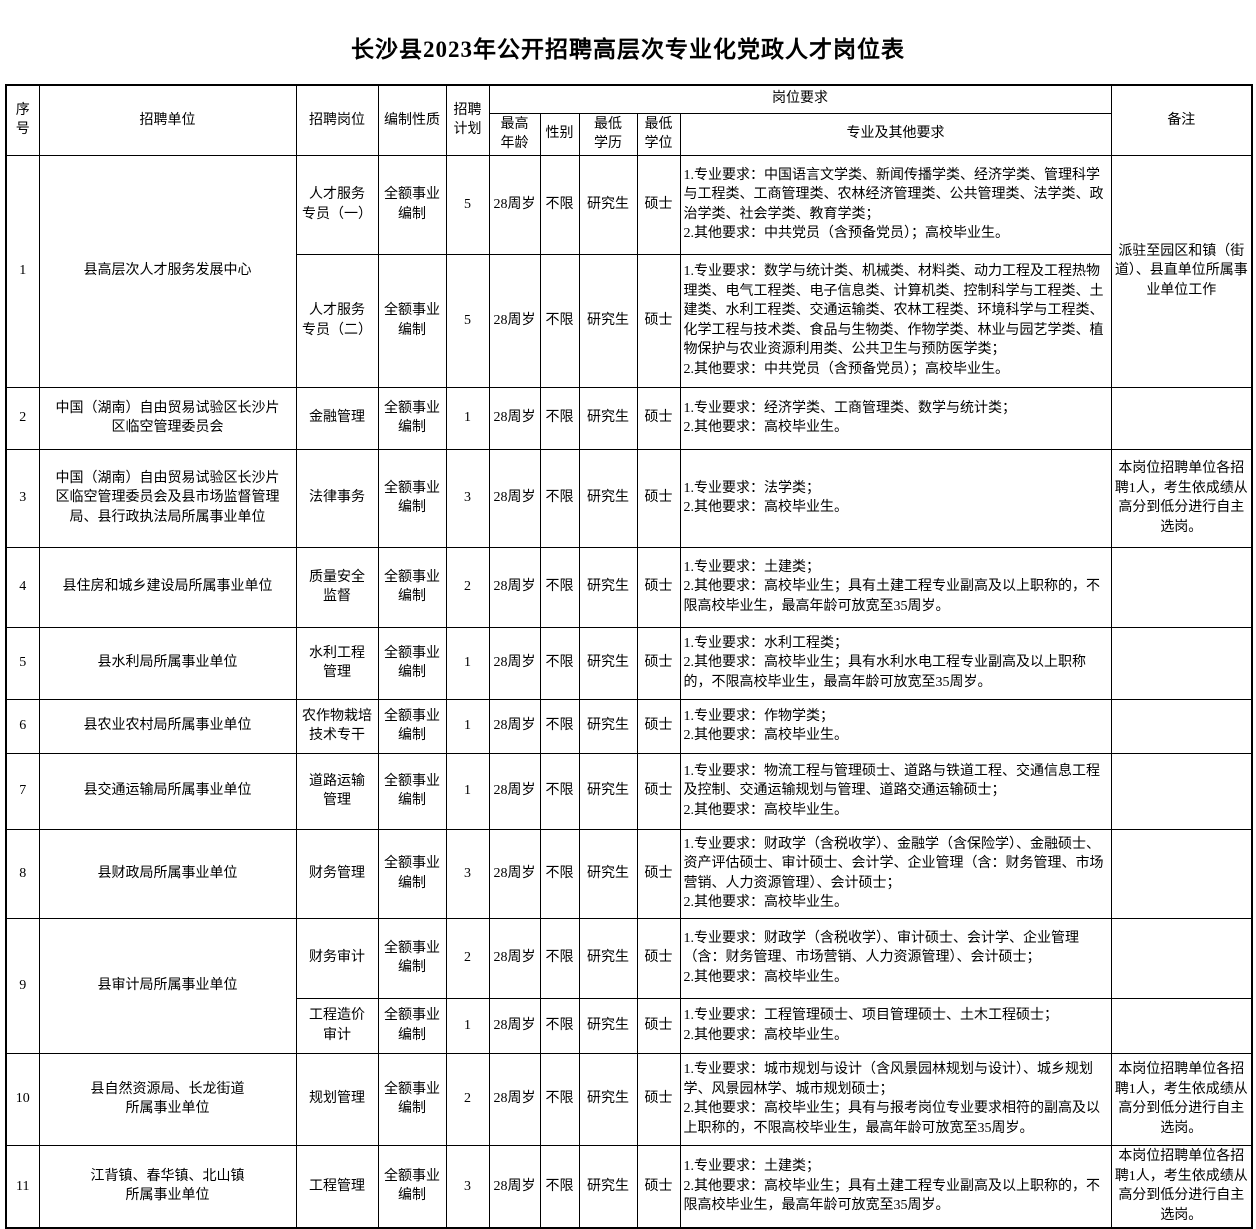 This screenshot has width=1256, height=1229. I want to click on cell-no: 9, so click(22, 985).